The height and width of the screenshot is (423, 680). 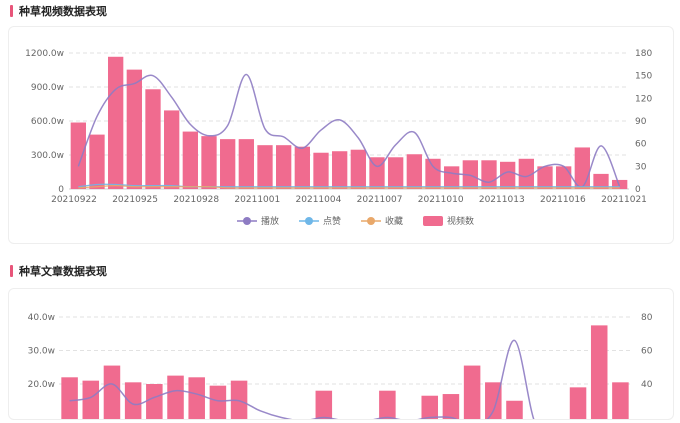 I want to click on left-axis-tick-label: 900.0w, so click(x=47, y=88).